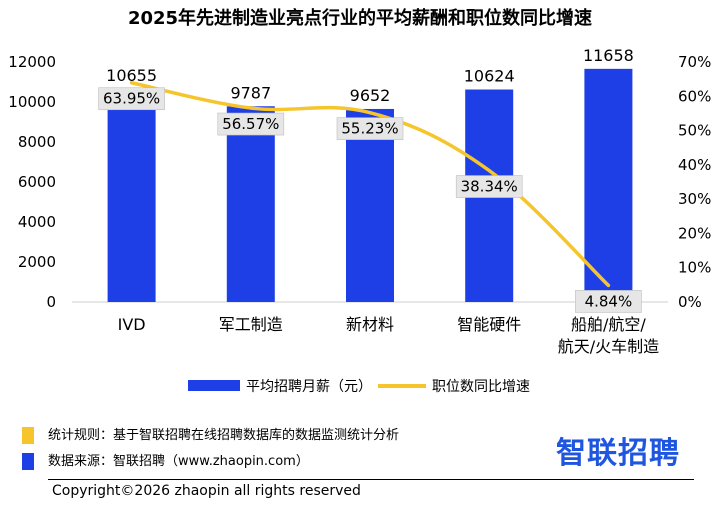  Describe the element at coordinates (251, 324) in the screenshot. I see `category-label: 军工制造` at that location.